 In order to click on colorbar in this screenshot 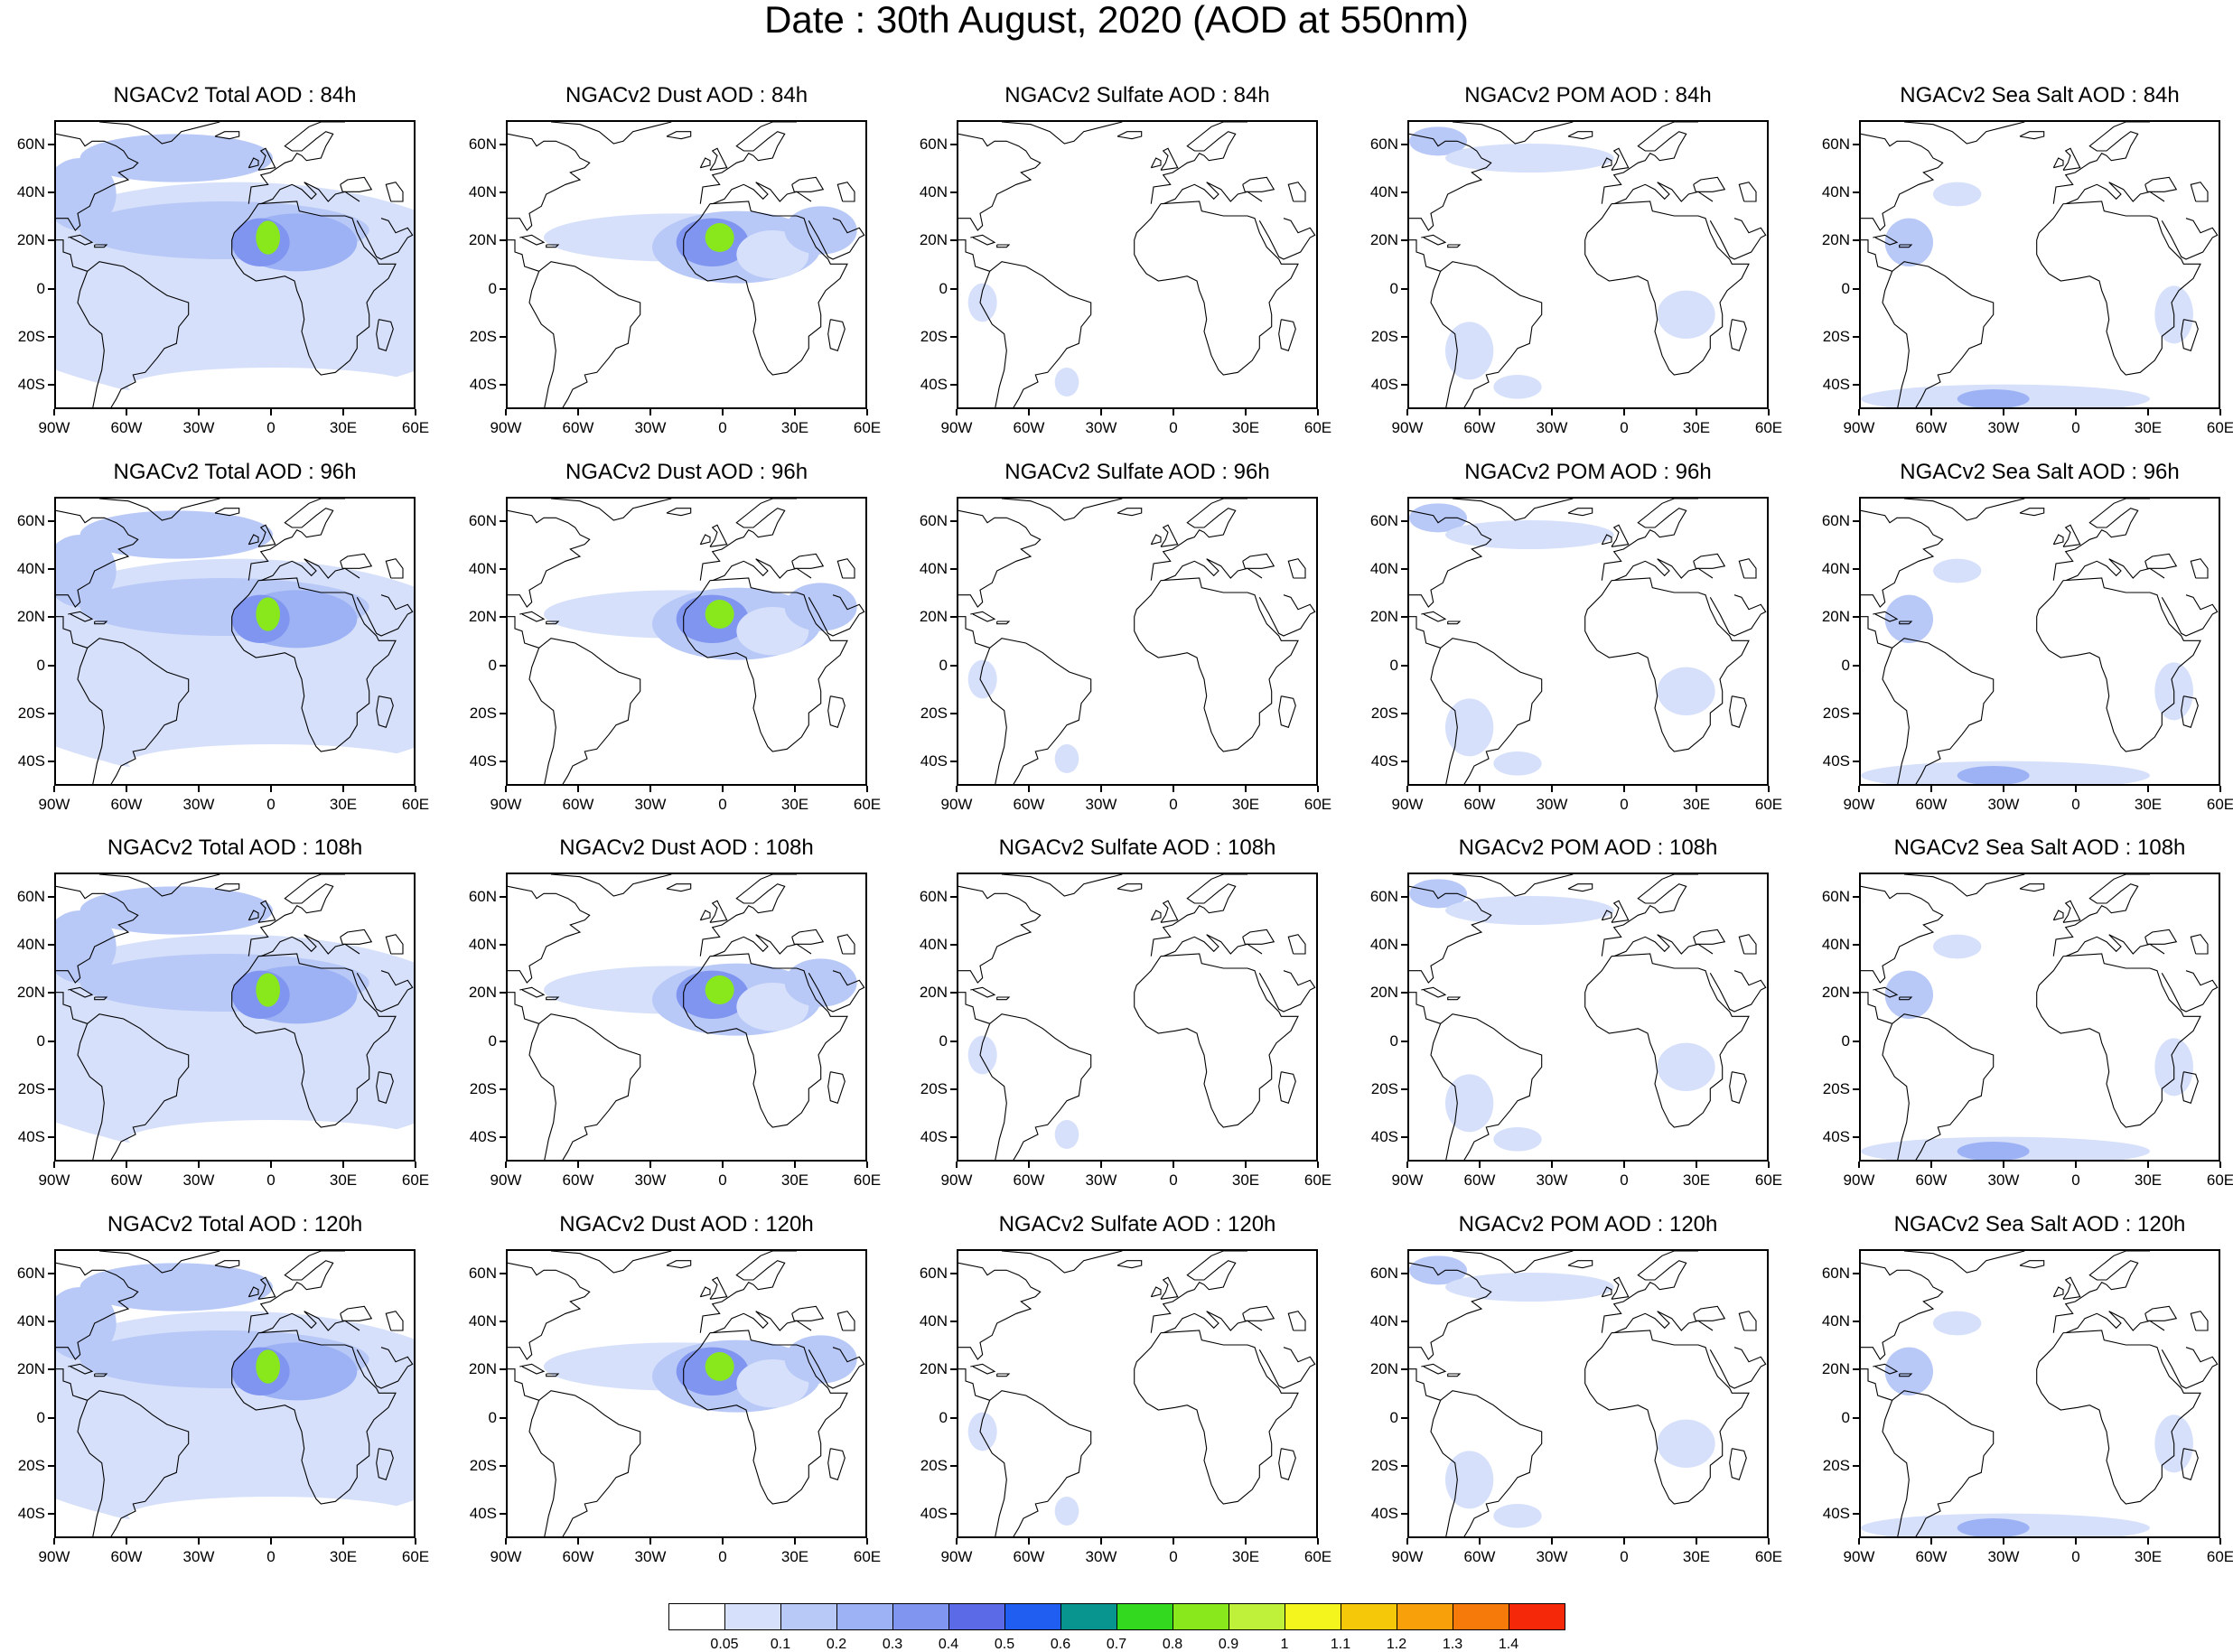, I will do `click(1116, 1618)`.